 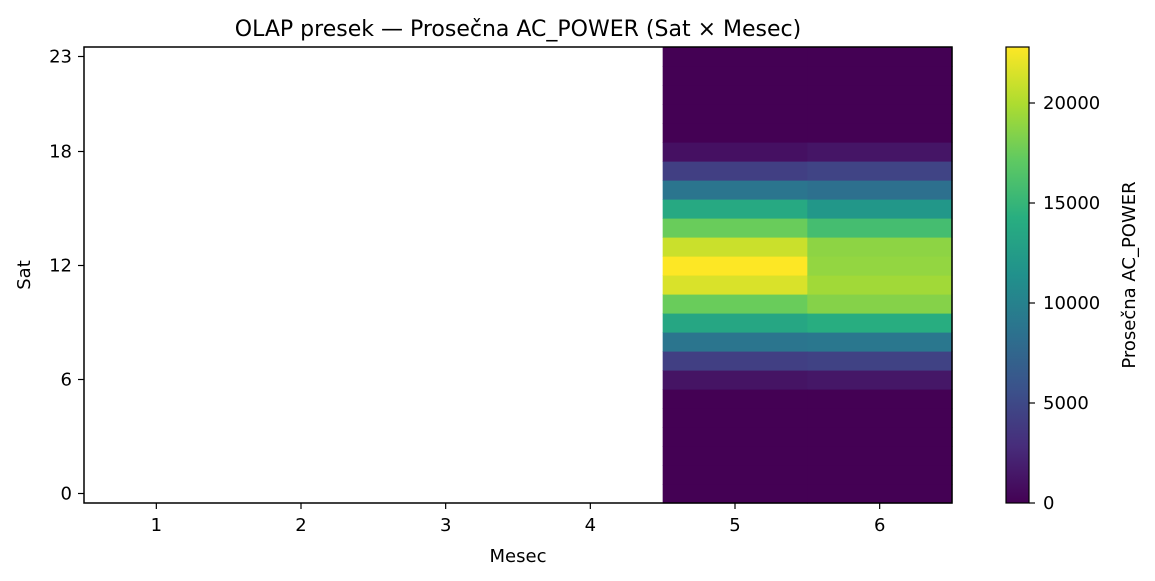 I want to click on colorbar-tick-label: 0, so click(x=1048, y=503).